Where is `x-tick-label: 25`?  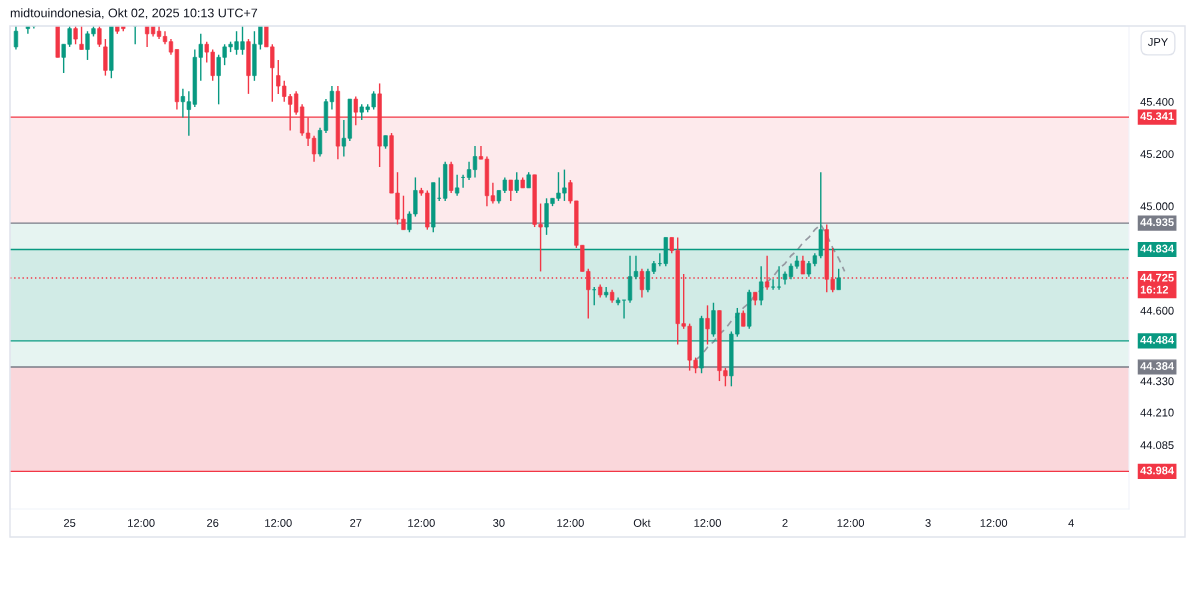
x-tick-label: 25 is located at coordinates (70, 523).